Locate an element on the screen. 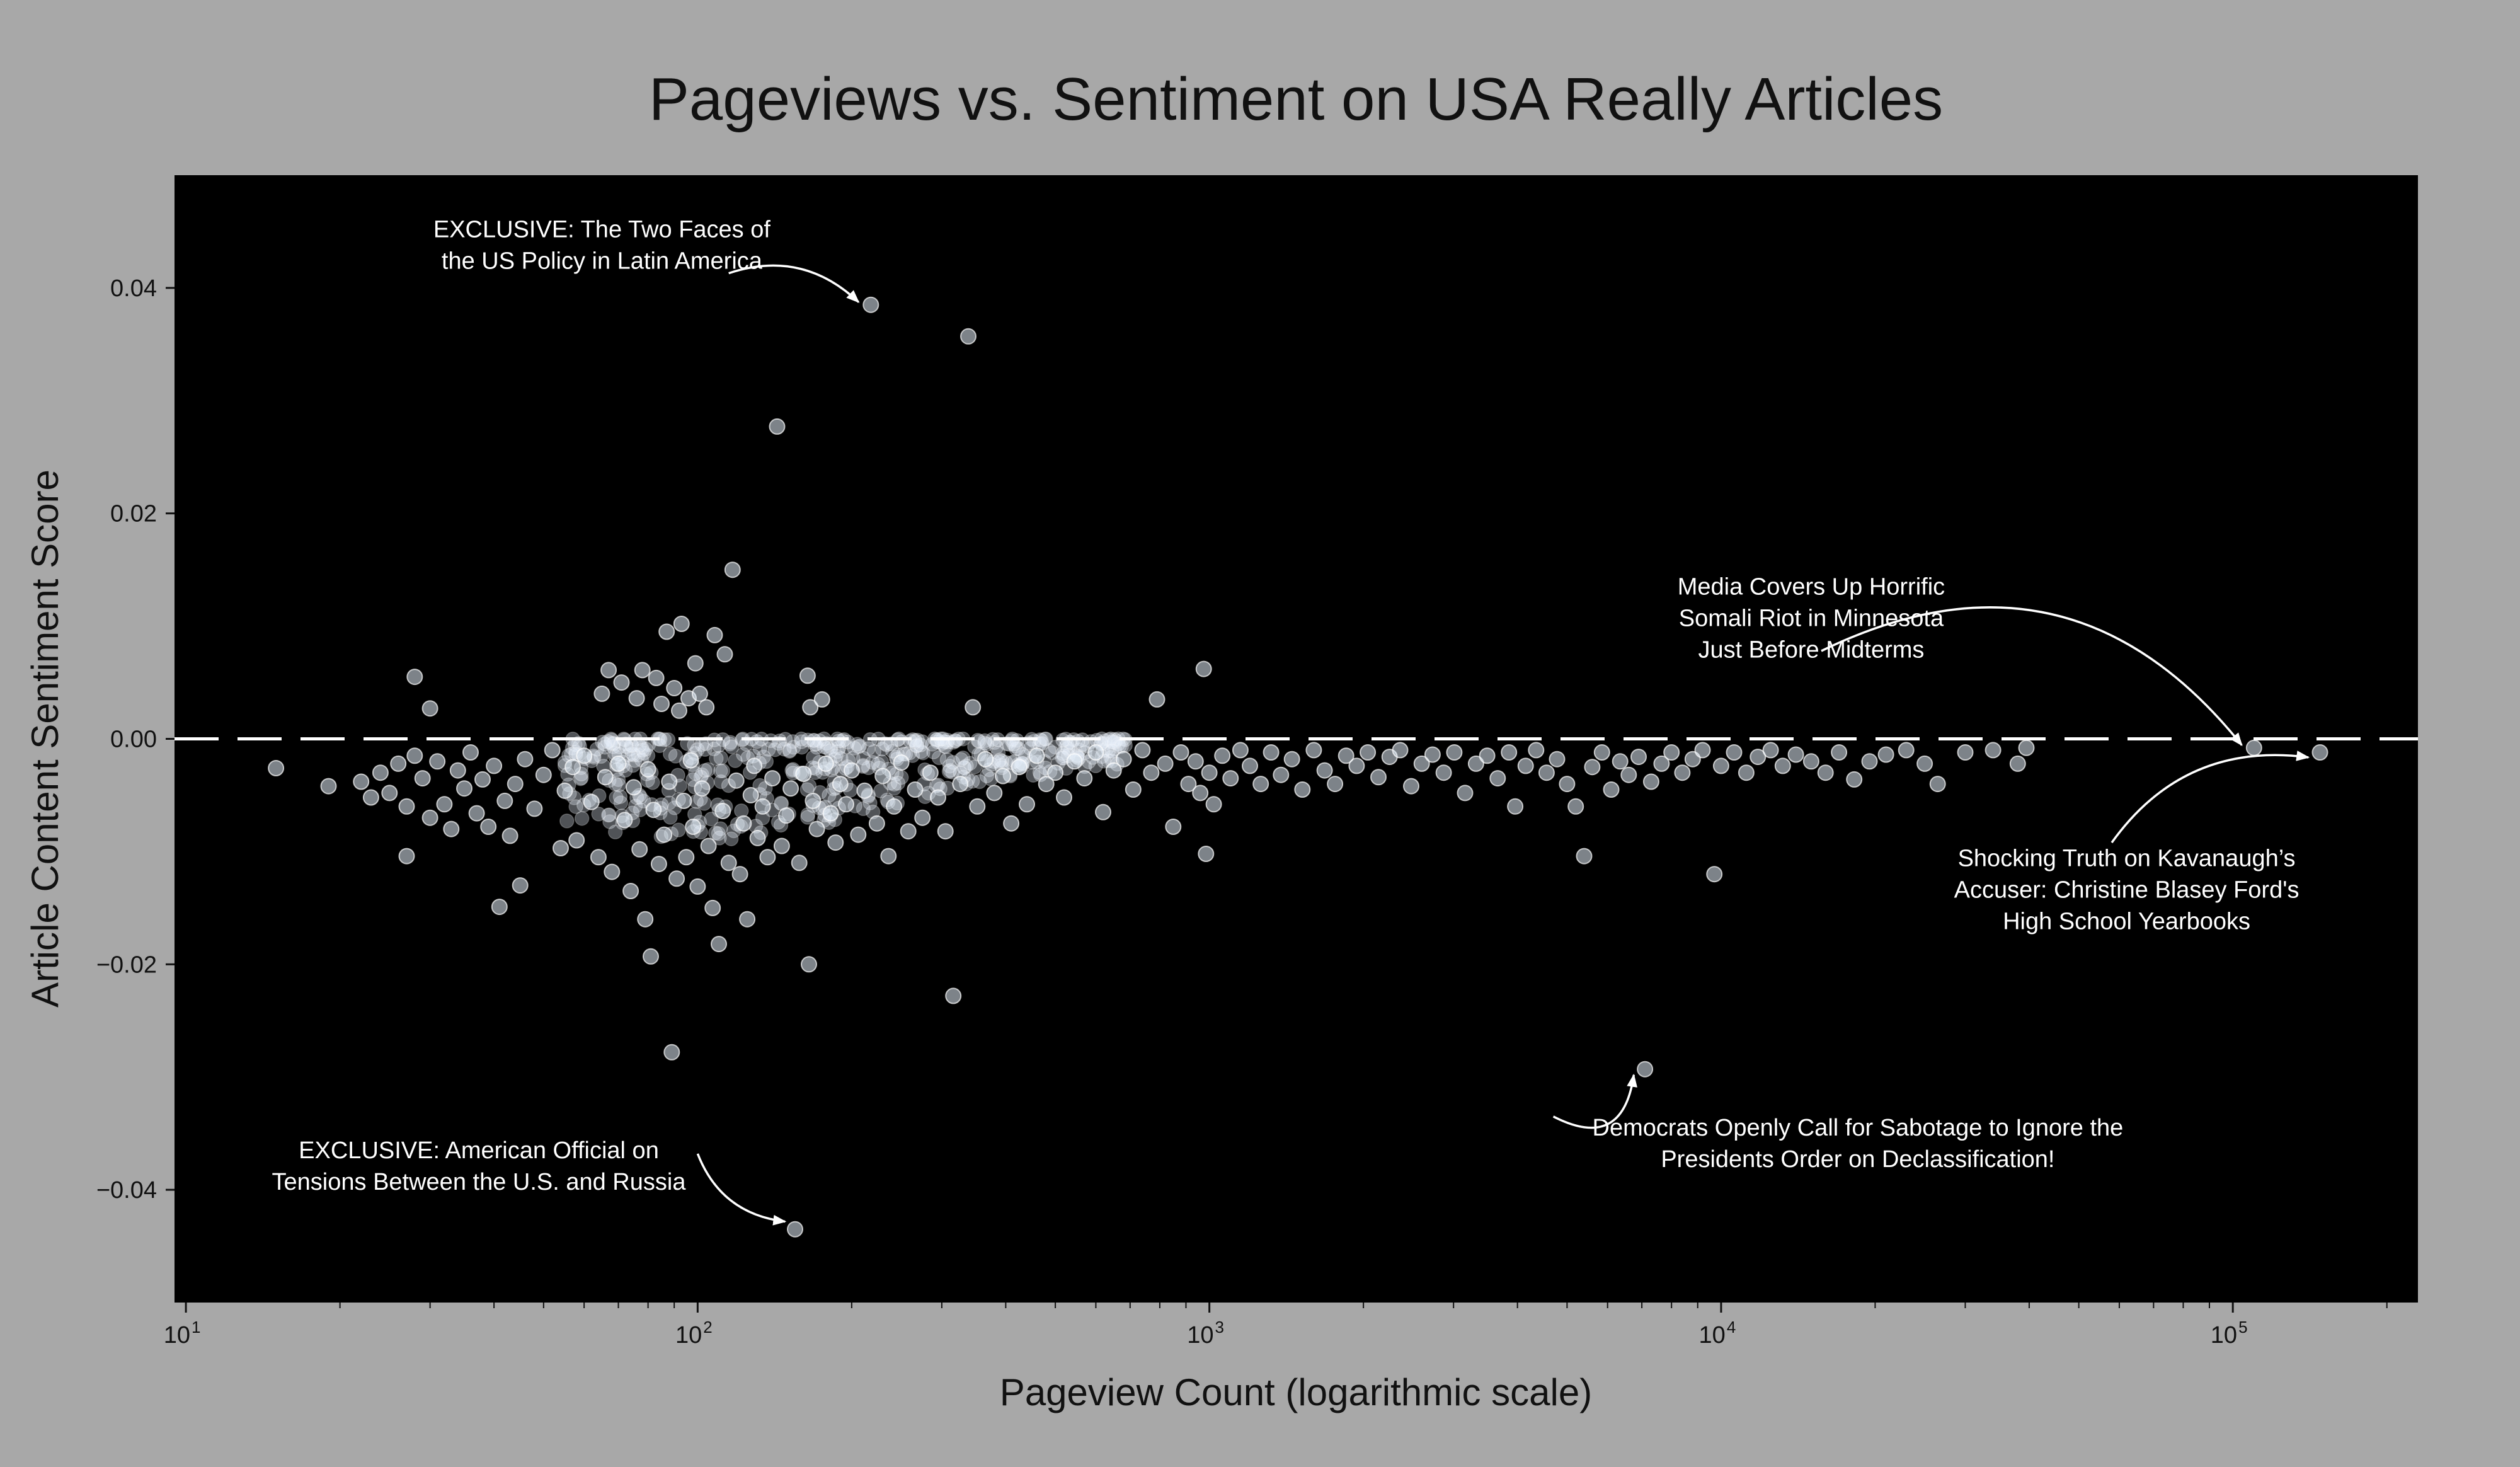 Image resolution: width=2520 pixels, height=1467 pixels. y-axis-label: Article Content Sentiment Score is located at coordinates (45, 738).